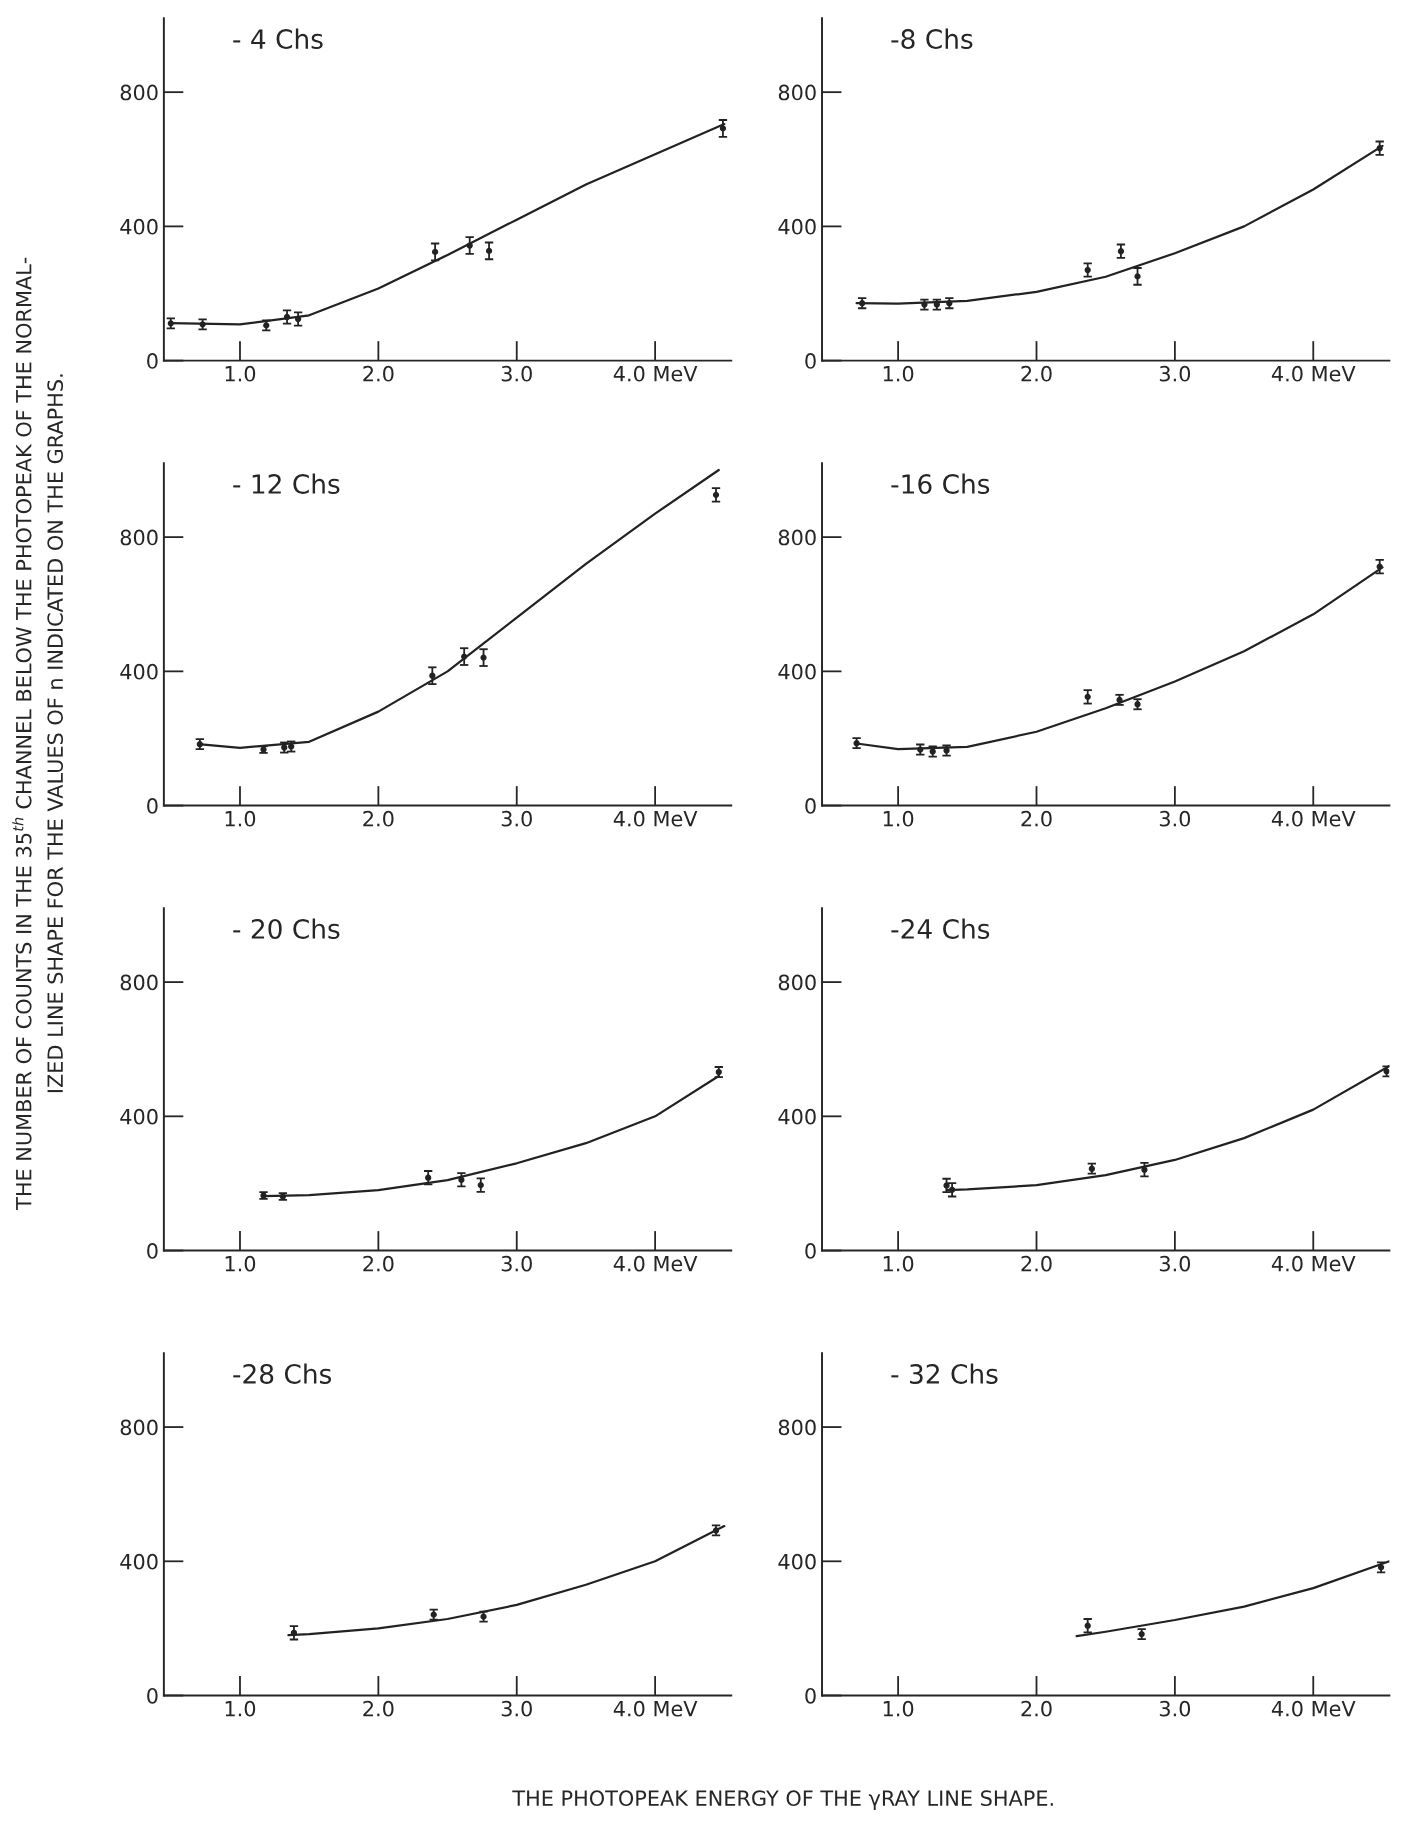  What do you see at coordinates (932, 39) in the screenshot?
I see `chart-title: -8 Chs` at bounding box center [932, 39].